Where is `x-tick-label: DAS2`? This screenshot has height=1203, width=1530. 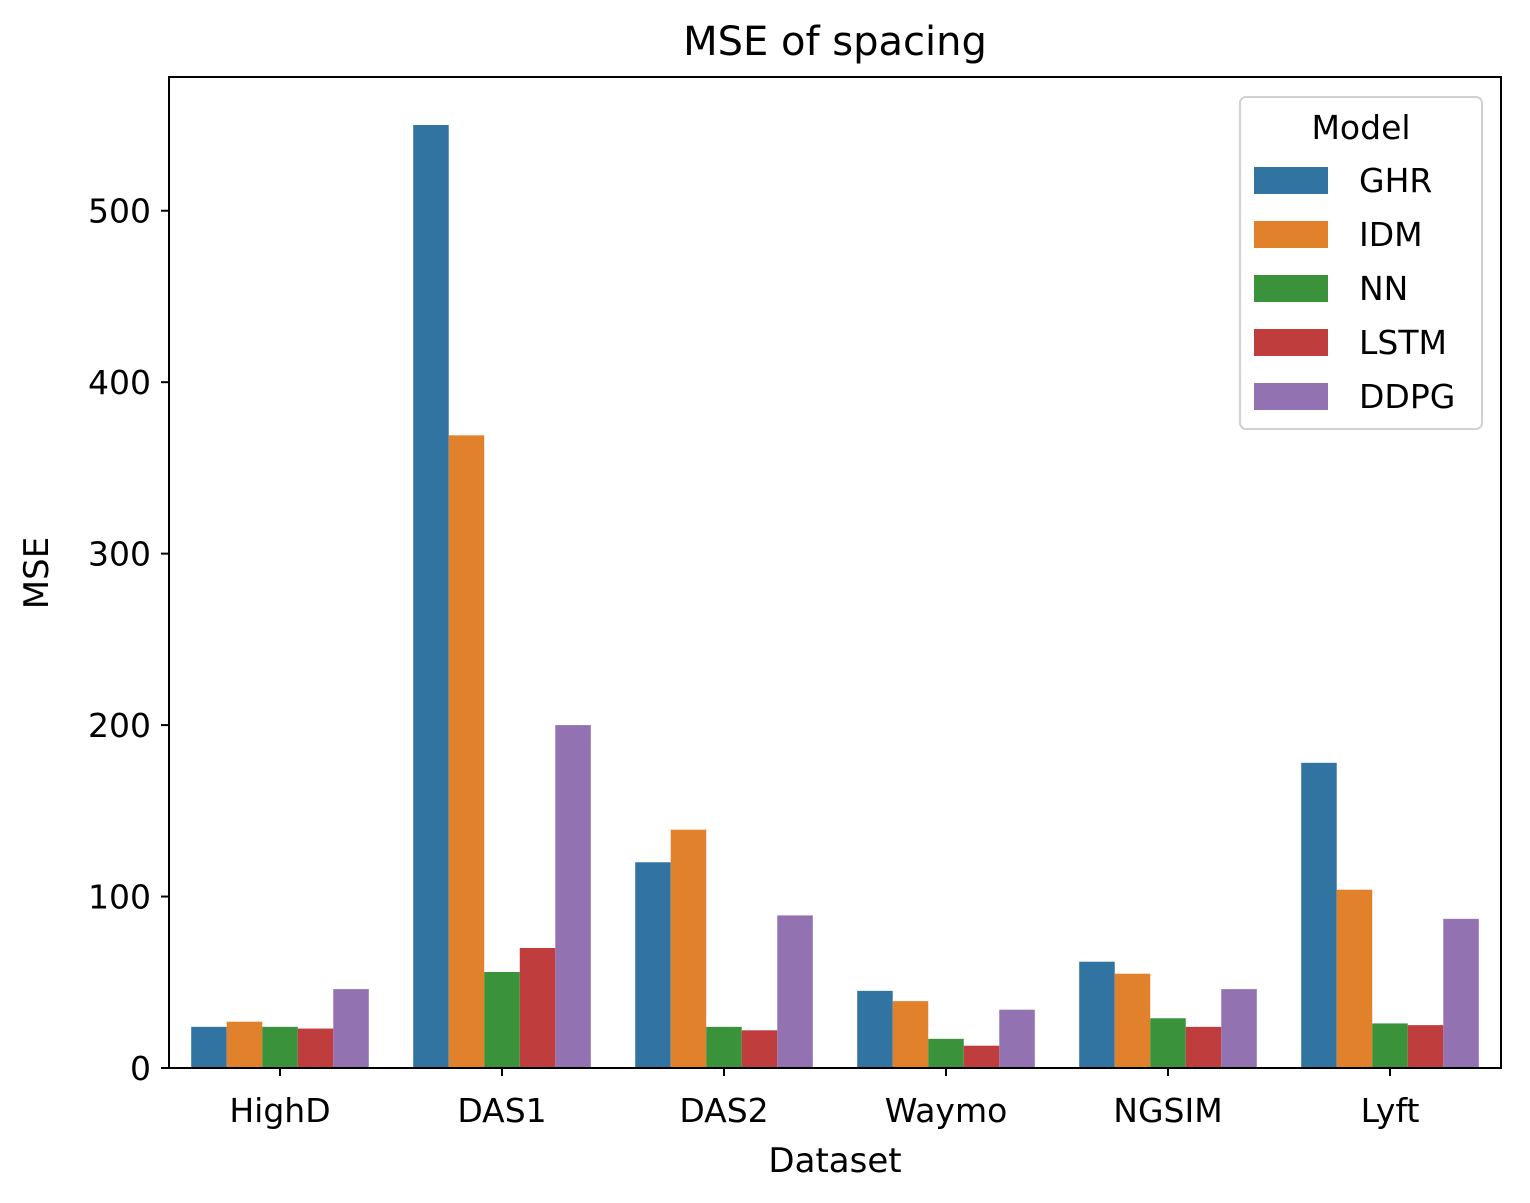 x-tick-label: DAS2 is located at coordinates (723, 1110).